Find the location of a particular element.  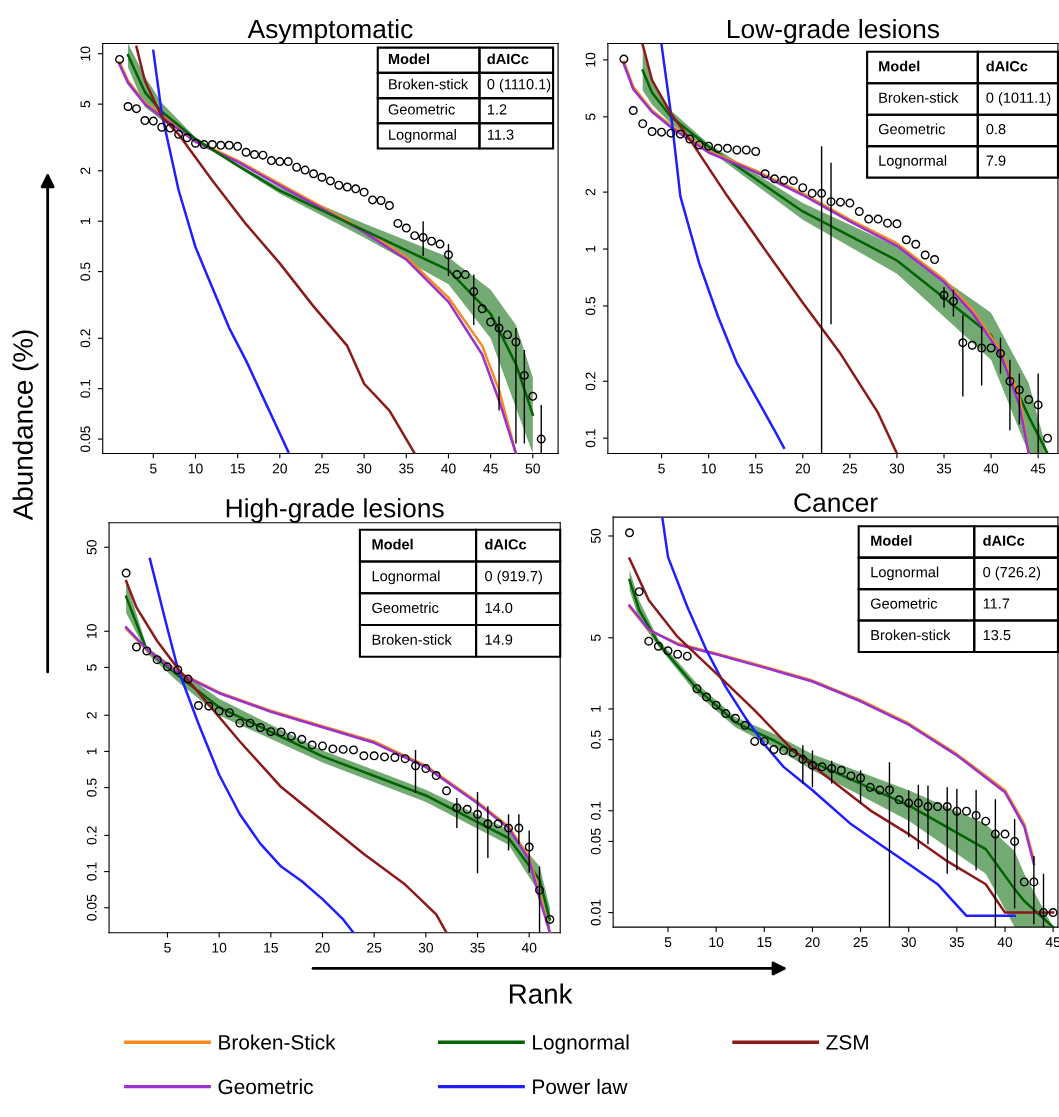

y-tick-label: 0.01 is located at coordinates (595, 912).